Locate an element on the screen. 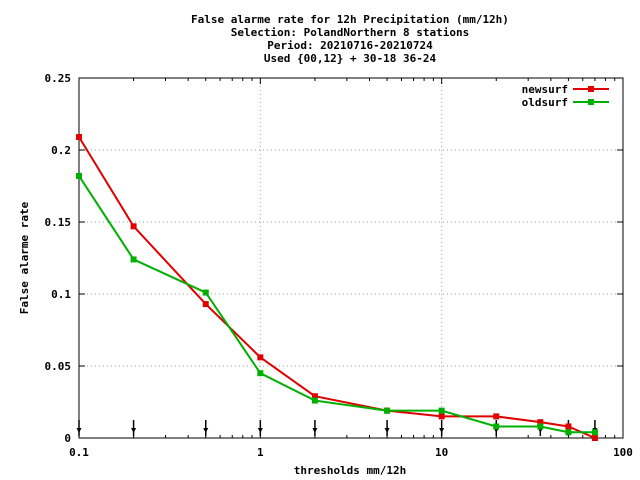 The image size is (640, 480). y-tick-label: 0.25 is located at coordinates (58, 78).